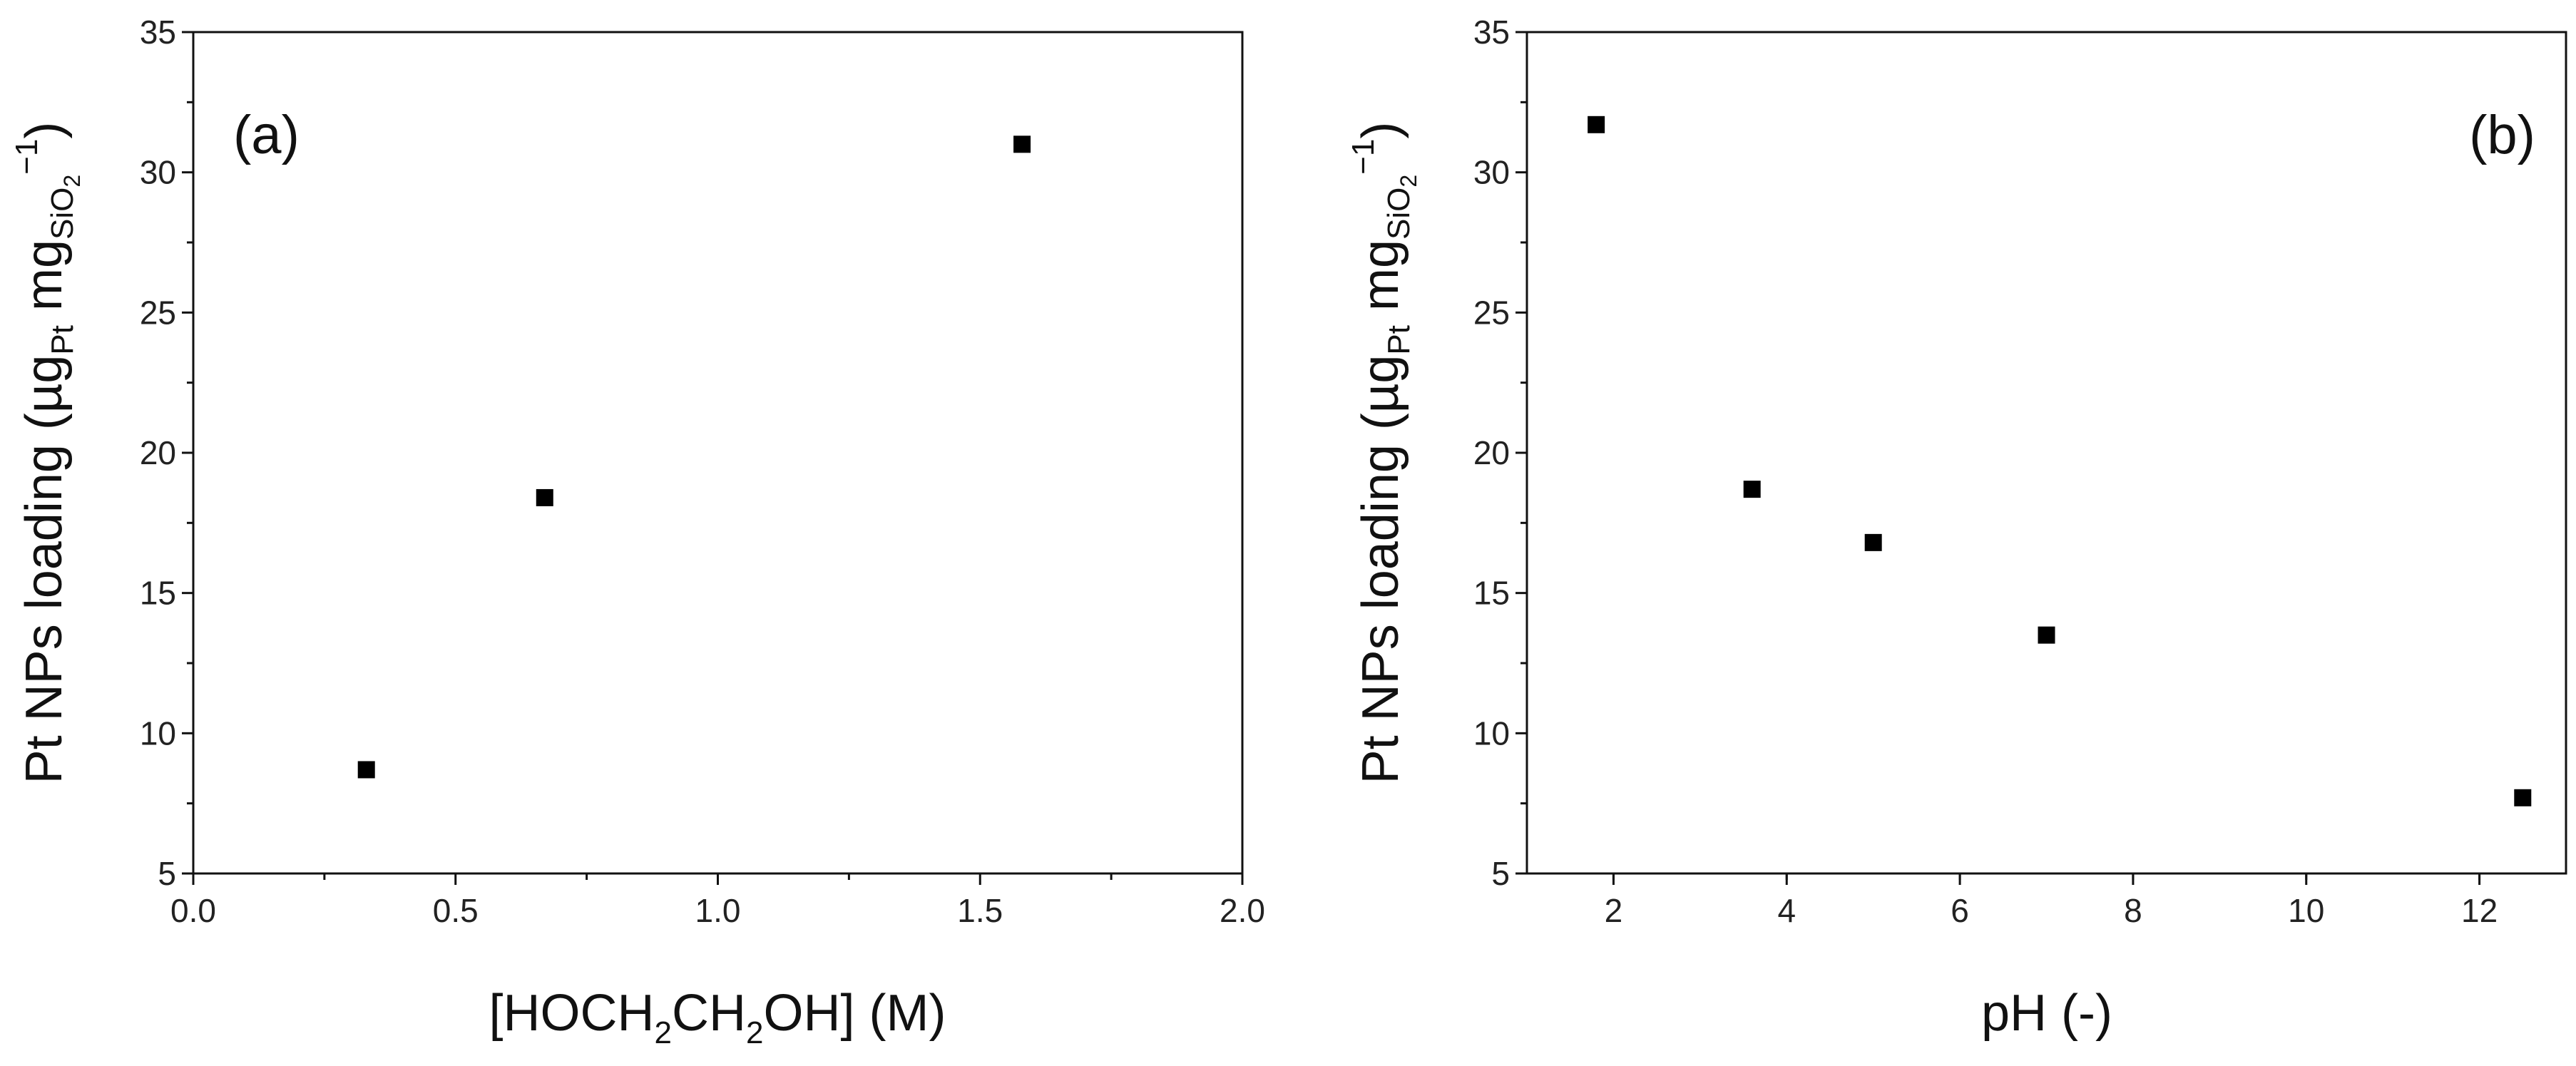 Image resolution: width=2576 pixels, height=1066 pixels. What do you see at coordinates (717, 1017) in the screenshot?
I see `x-axis-title-a: [HOCH2CH2OH] (M)` at bounding box center [717, 1017].